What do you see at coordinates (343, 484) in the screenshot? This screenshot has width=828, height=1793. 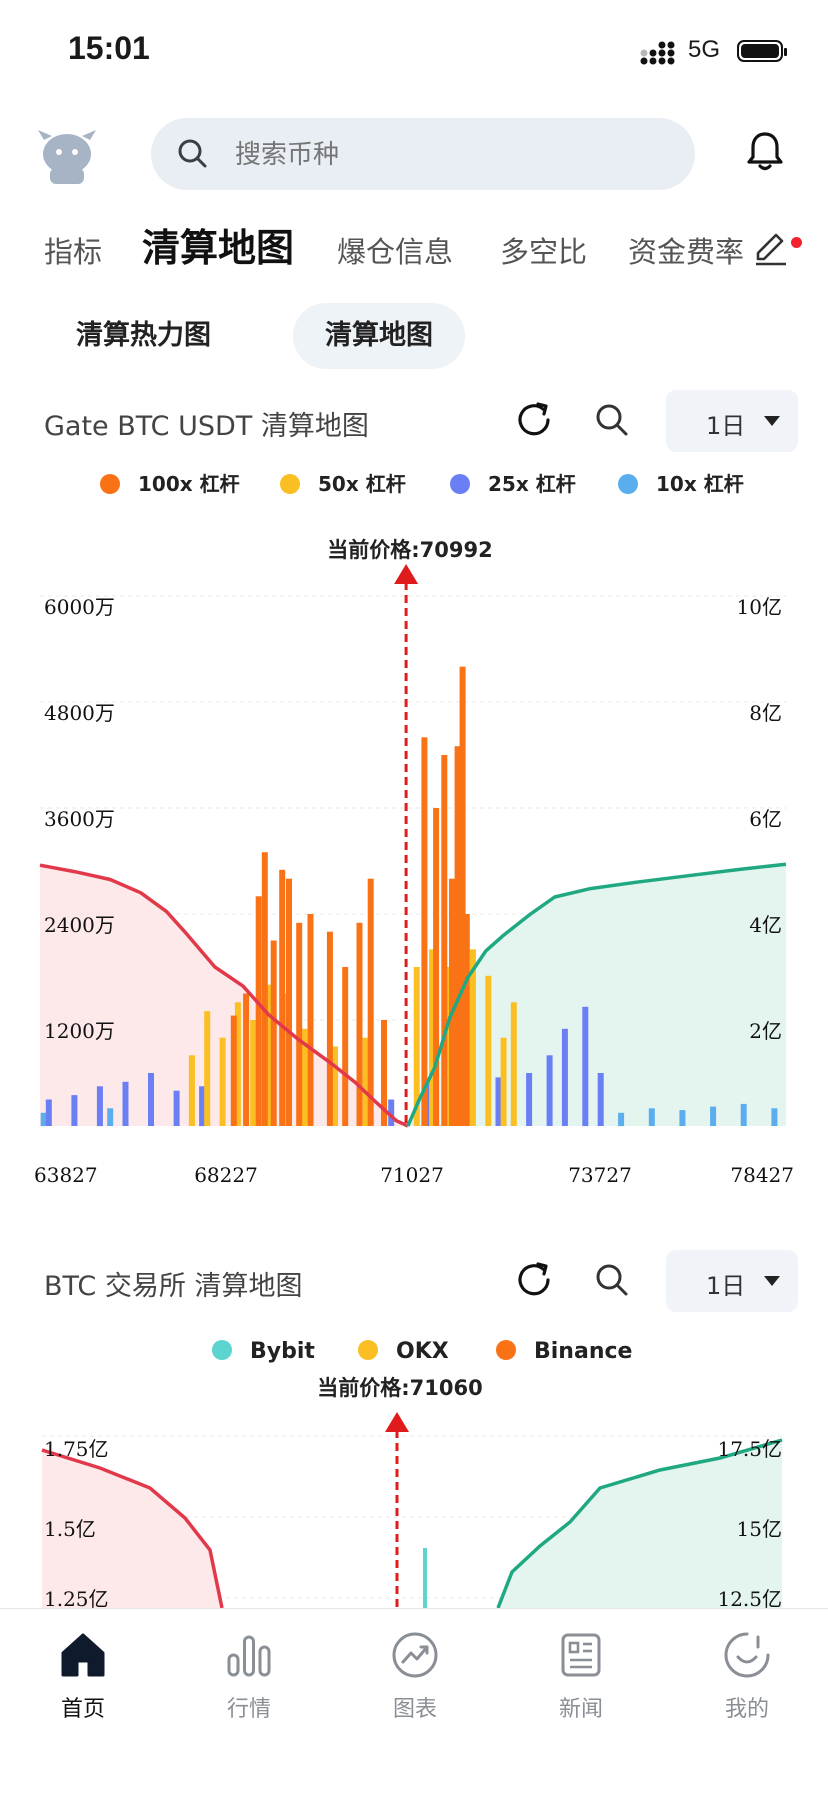 I see `legend-item: 50x 杠杆` at bounding box center [343, 484].